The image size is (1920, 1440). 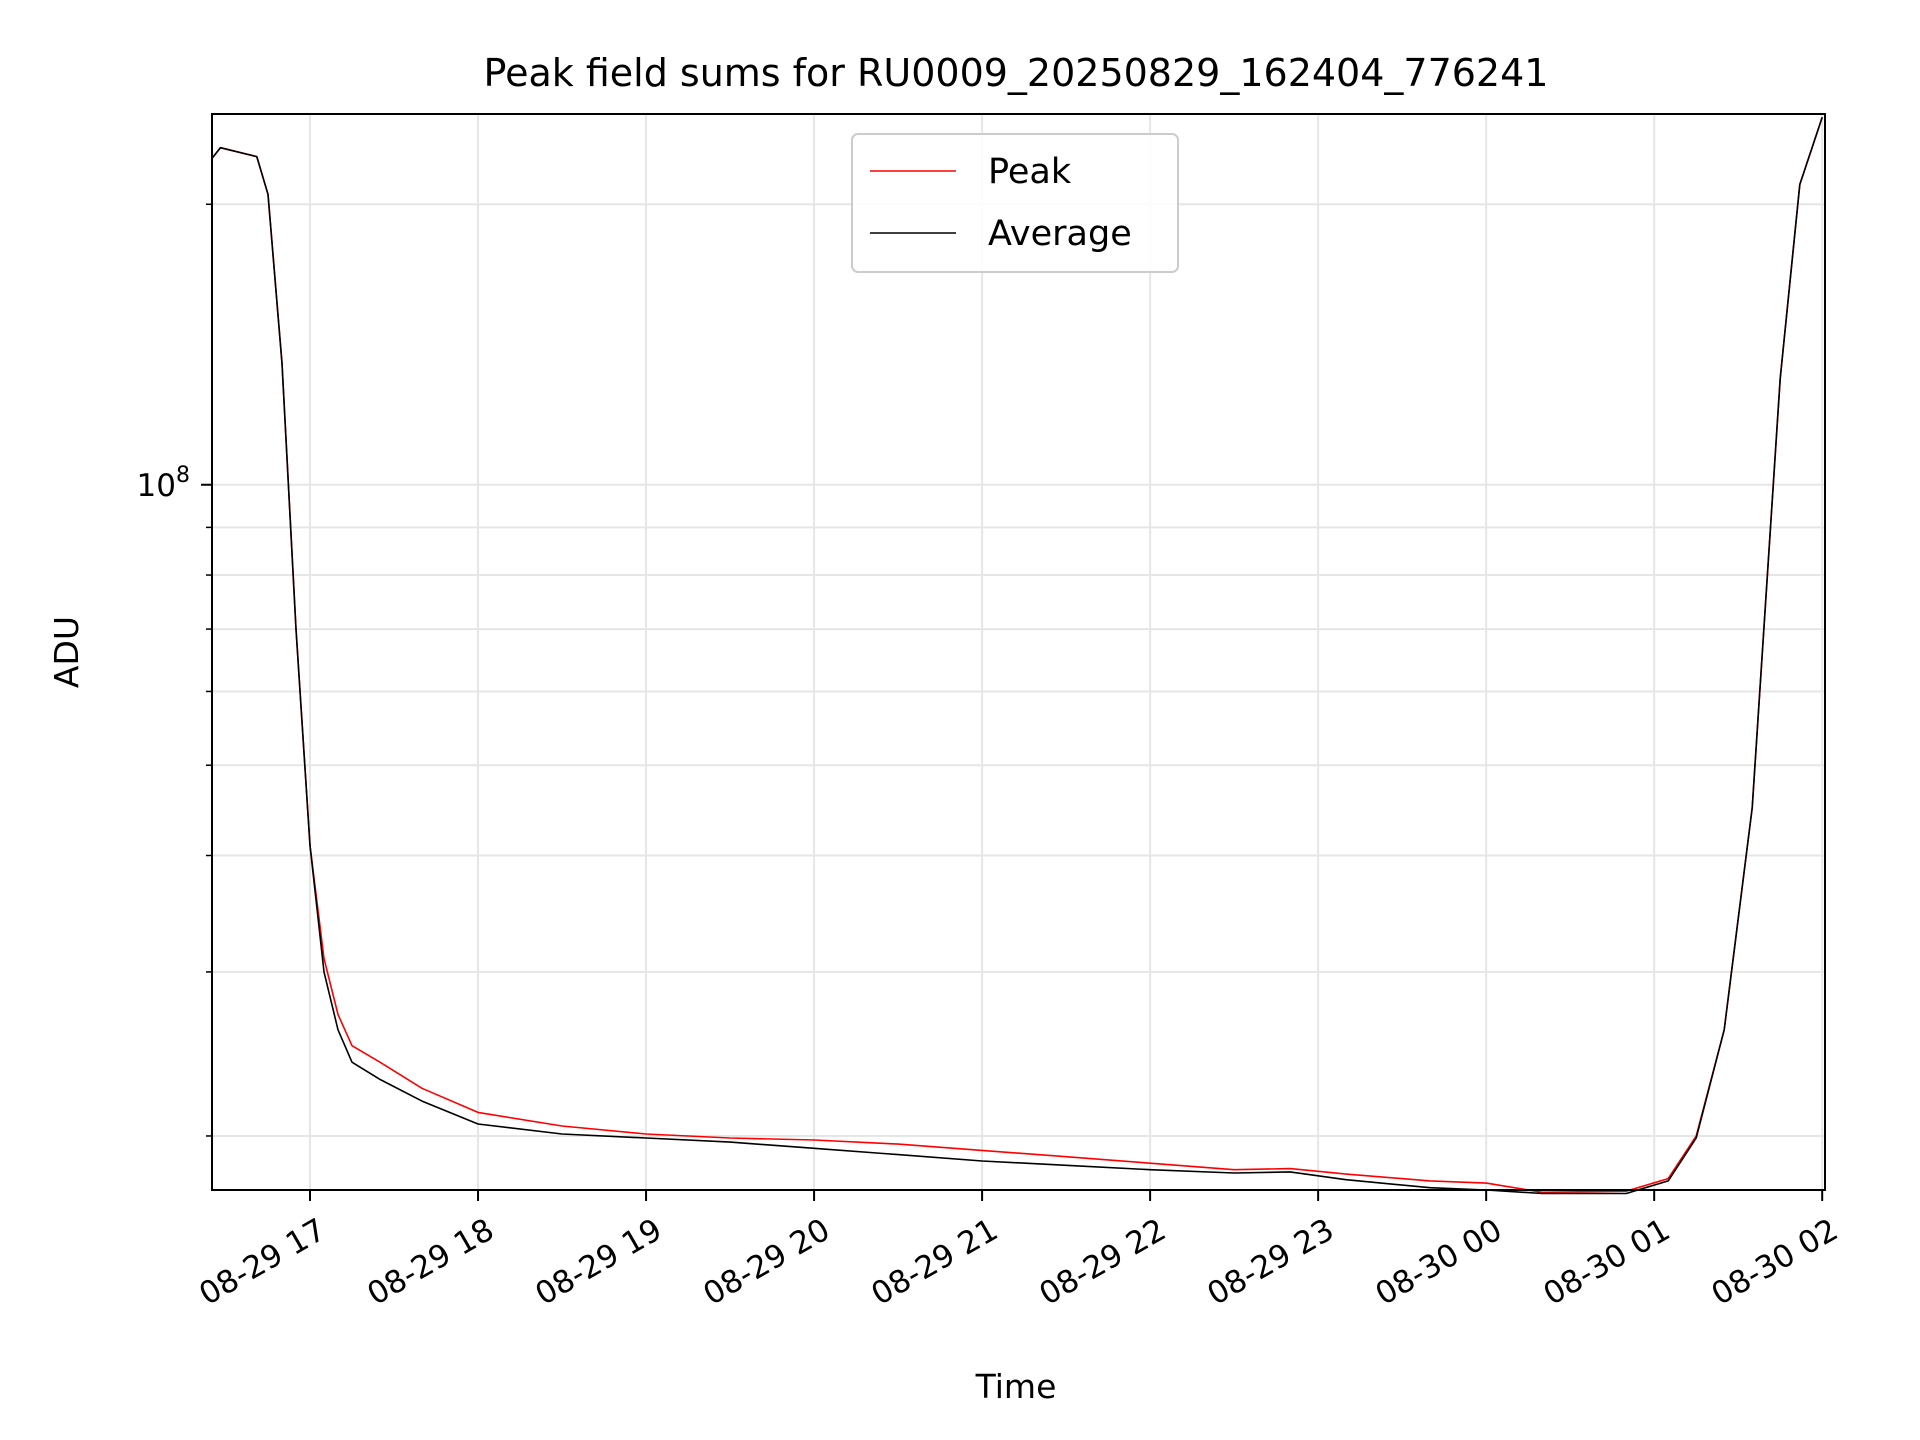 I want to click on legend: Peak Average, so click(x=1015, y=203).